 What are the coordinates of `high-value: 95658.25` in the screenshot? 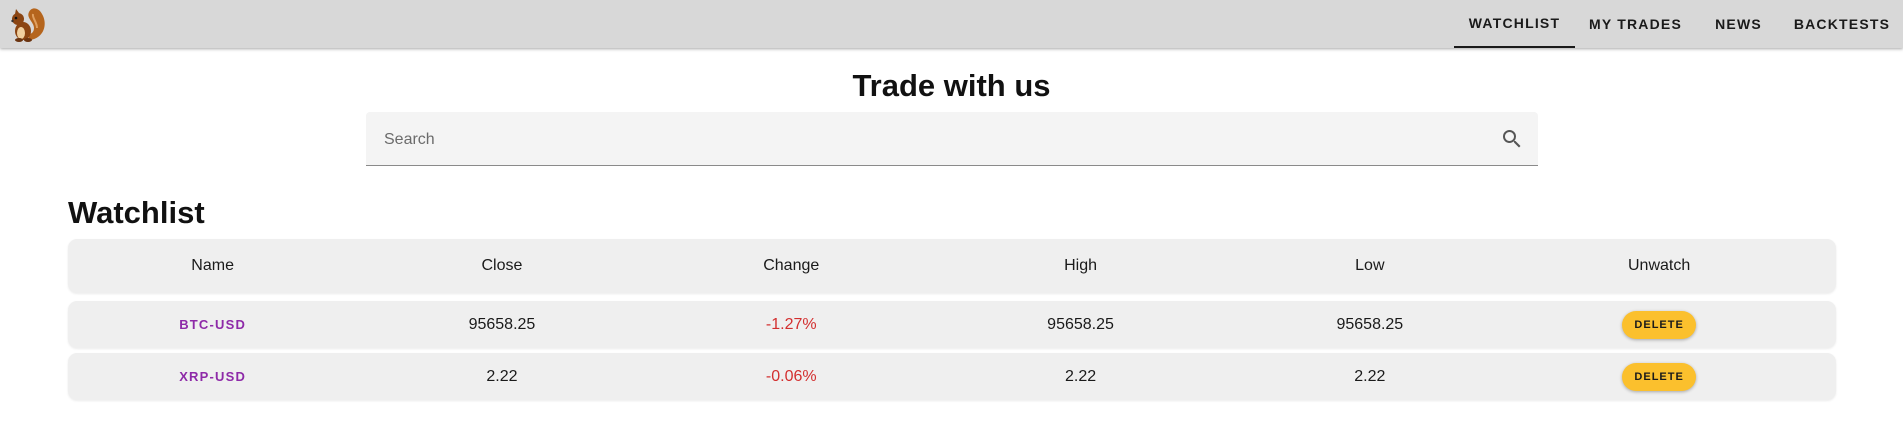 It's located at (1080, 324).